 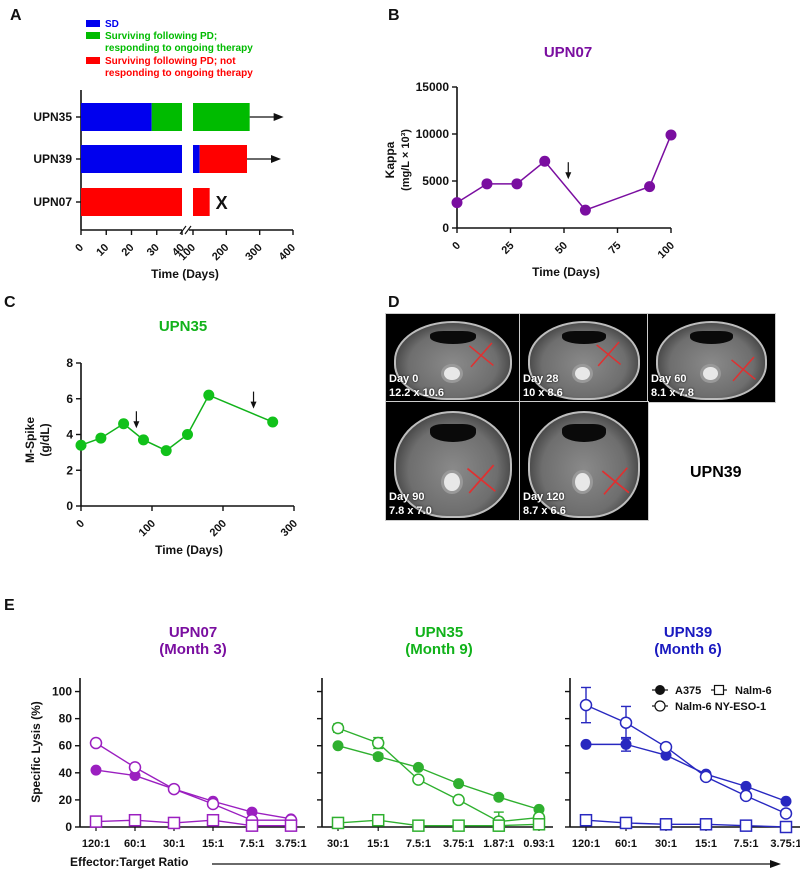 I want to click on panel-b-y-tick-label: 10000, so click(x=433, y=134).